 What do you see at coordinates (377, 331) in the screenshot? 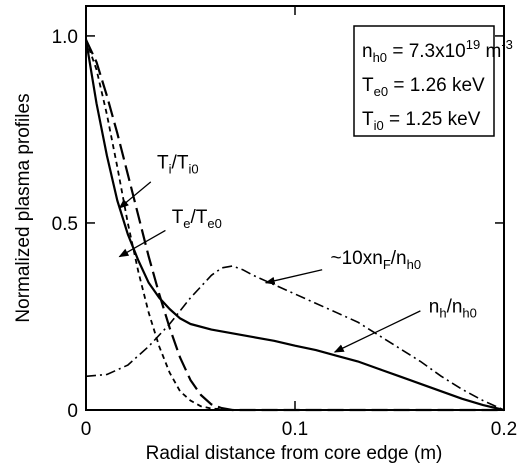
I see `annotation-arrow-nh` at bounding box center [377, 331].